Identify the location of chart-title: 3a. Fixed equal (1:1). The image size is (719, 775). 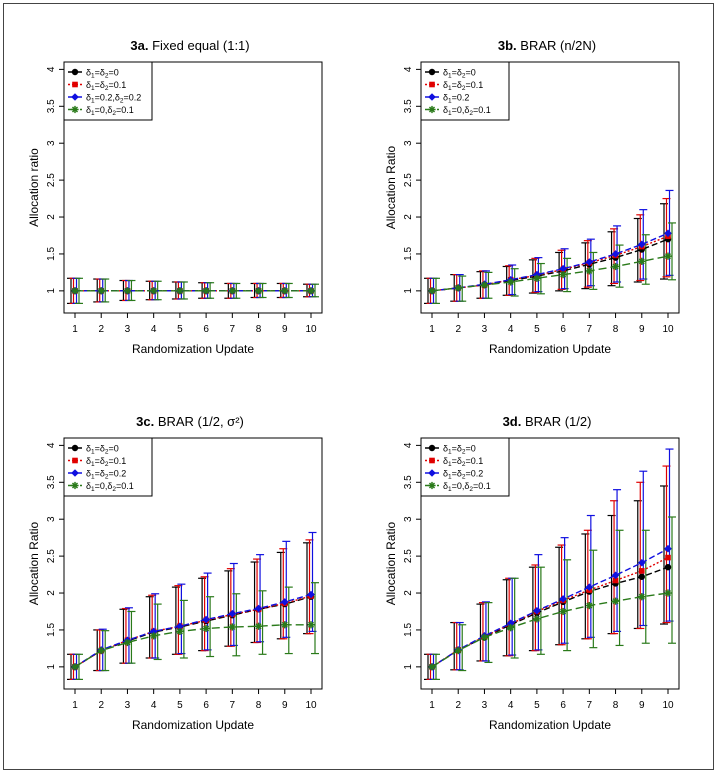
(189, 45).